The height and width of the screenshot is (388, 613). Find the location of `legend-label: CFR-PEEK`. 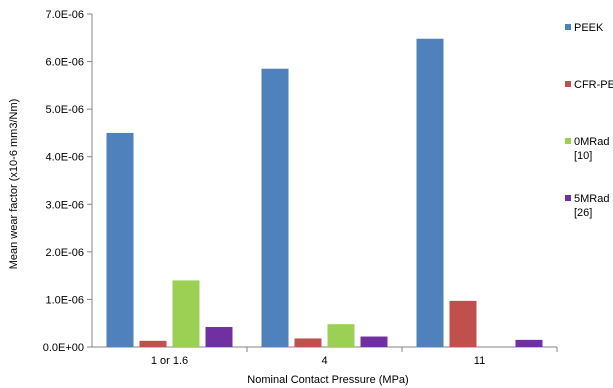

legend-label: CFR-PEEK is located at coordinates (593, 85).